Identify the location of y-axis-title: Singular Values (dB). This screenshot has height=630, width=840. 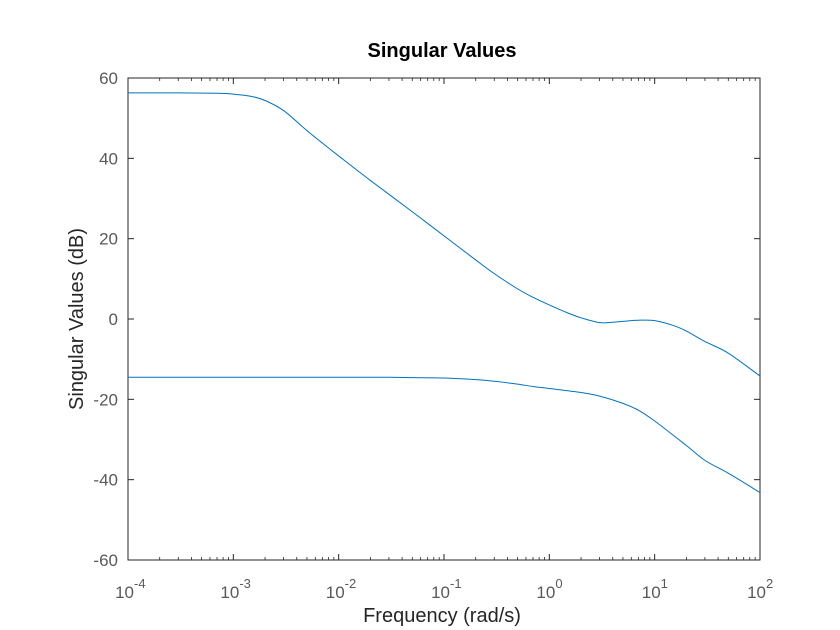
(77, 319).